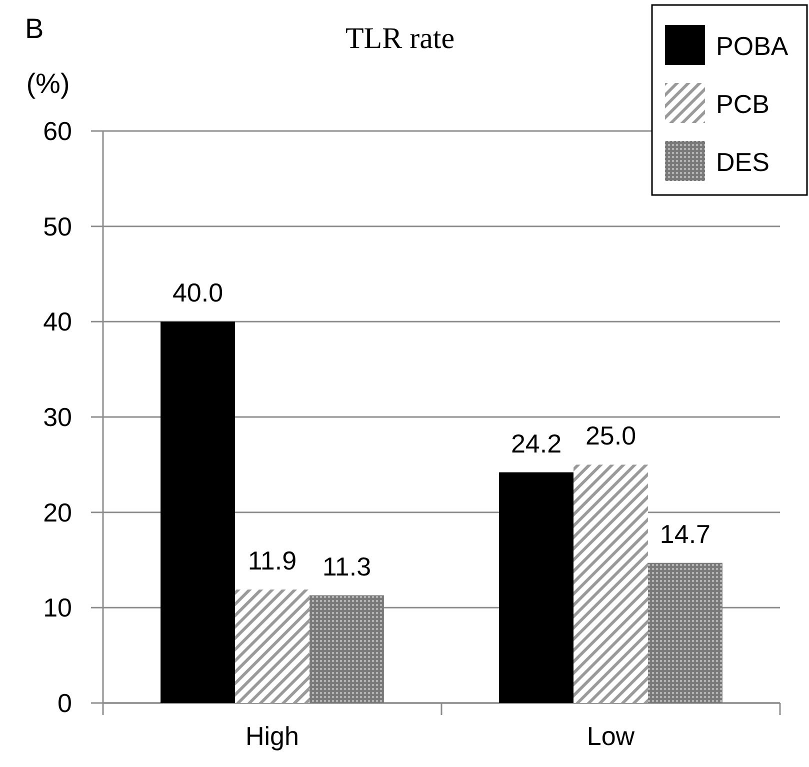 The height and width of the screenshot is (767, 809). What do you see at coordinates (198, 293) in the screenshot?
I see `data-label: 40.0` at bounding box center [198, 293].